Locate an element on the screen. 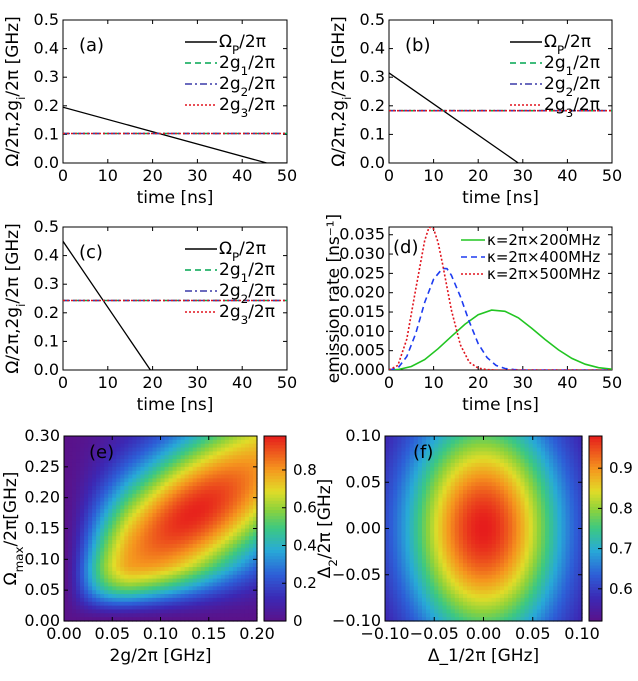 This screenshot has width=638, height=681. x-tick-label: 50 is located at coordinates (287, 382).